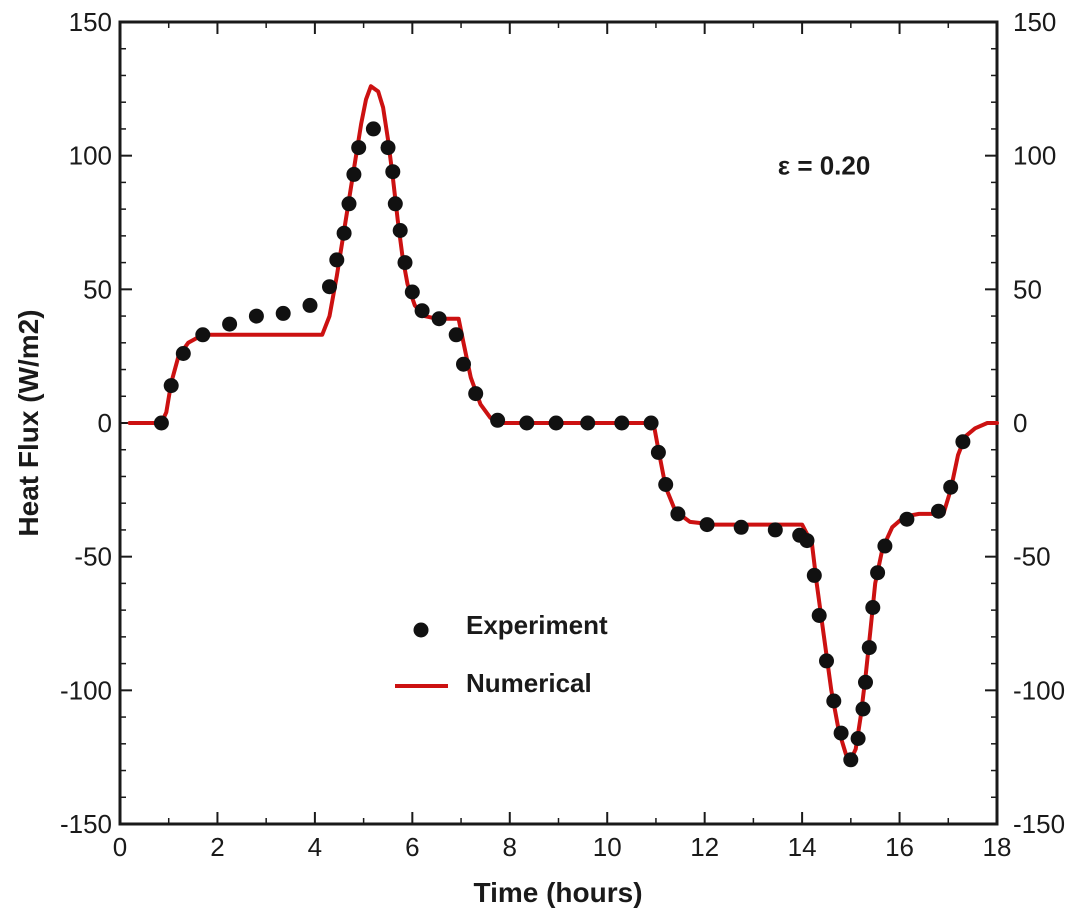 The width and height of the screenshot is (1080, 914). Describe the element at coordinates (501, 654) in the screenshot. I see `legend: Experiment Numerical` at that location.